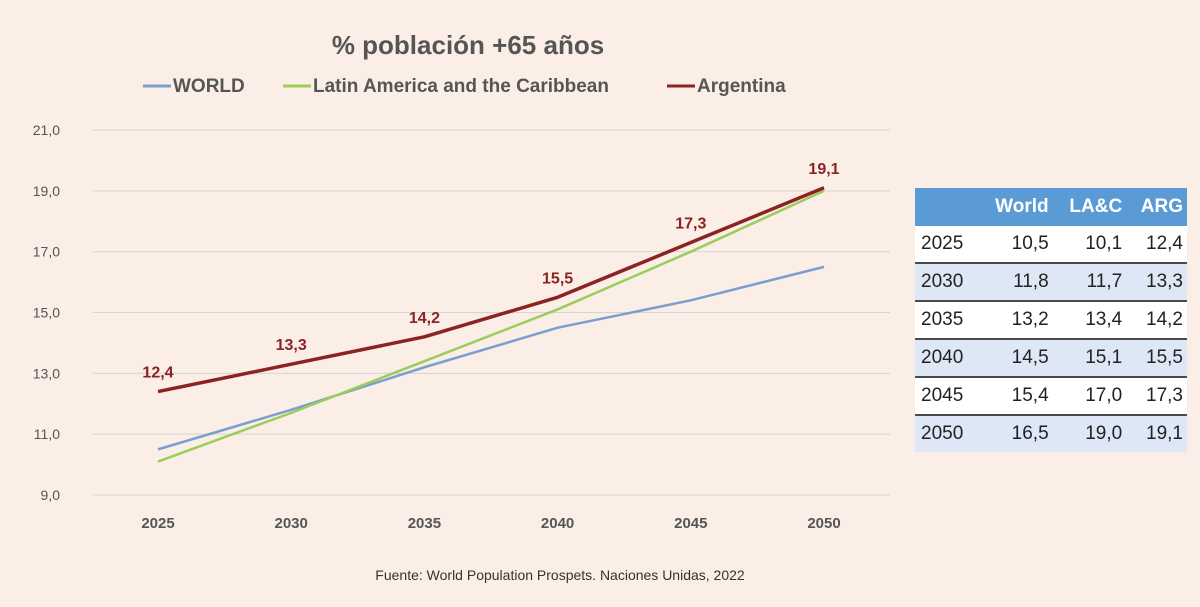 This screenshot has height=607, width=1200. Describe the element at coordinates (1156, 207) in the screenshot. I see `table-header-cell: ARG` at that location.